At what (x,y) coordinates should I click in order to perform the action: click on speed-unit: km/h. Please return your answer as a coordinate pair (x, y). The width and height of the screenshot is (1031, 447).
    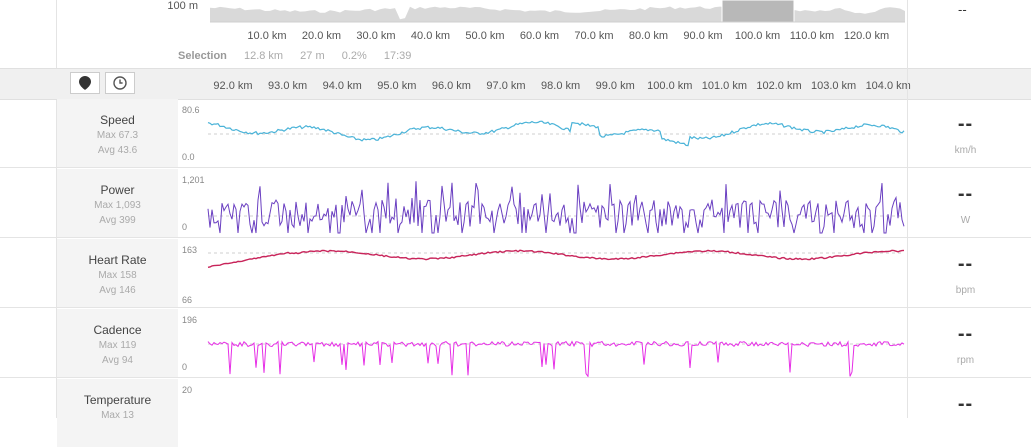
    Looking at the image, I should click on (965, 150).